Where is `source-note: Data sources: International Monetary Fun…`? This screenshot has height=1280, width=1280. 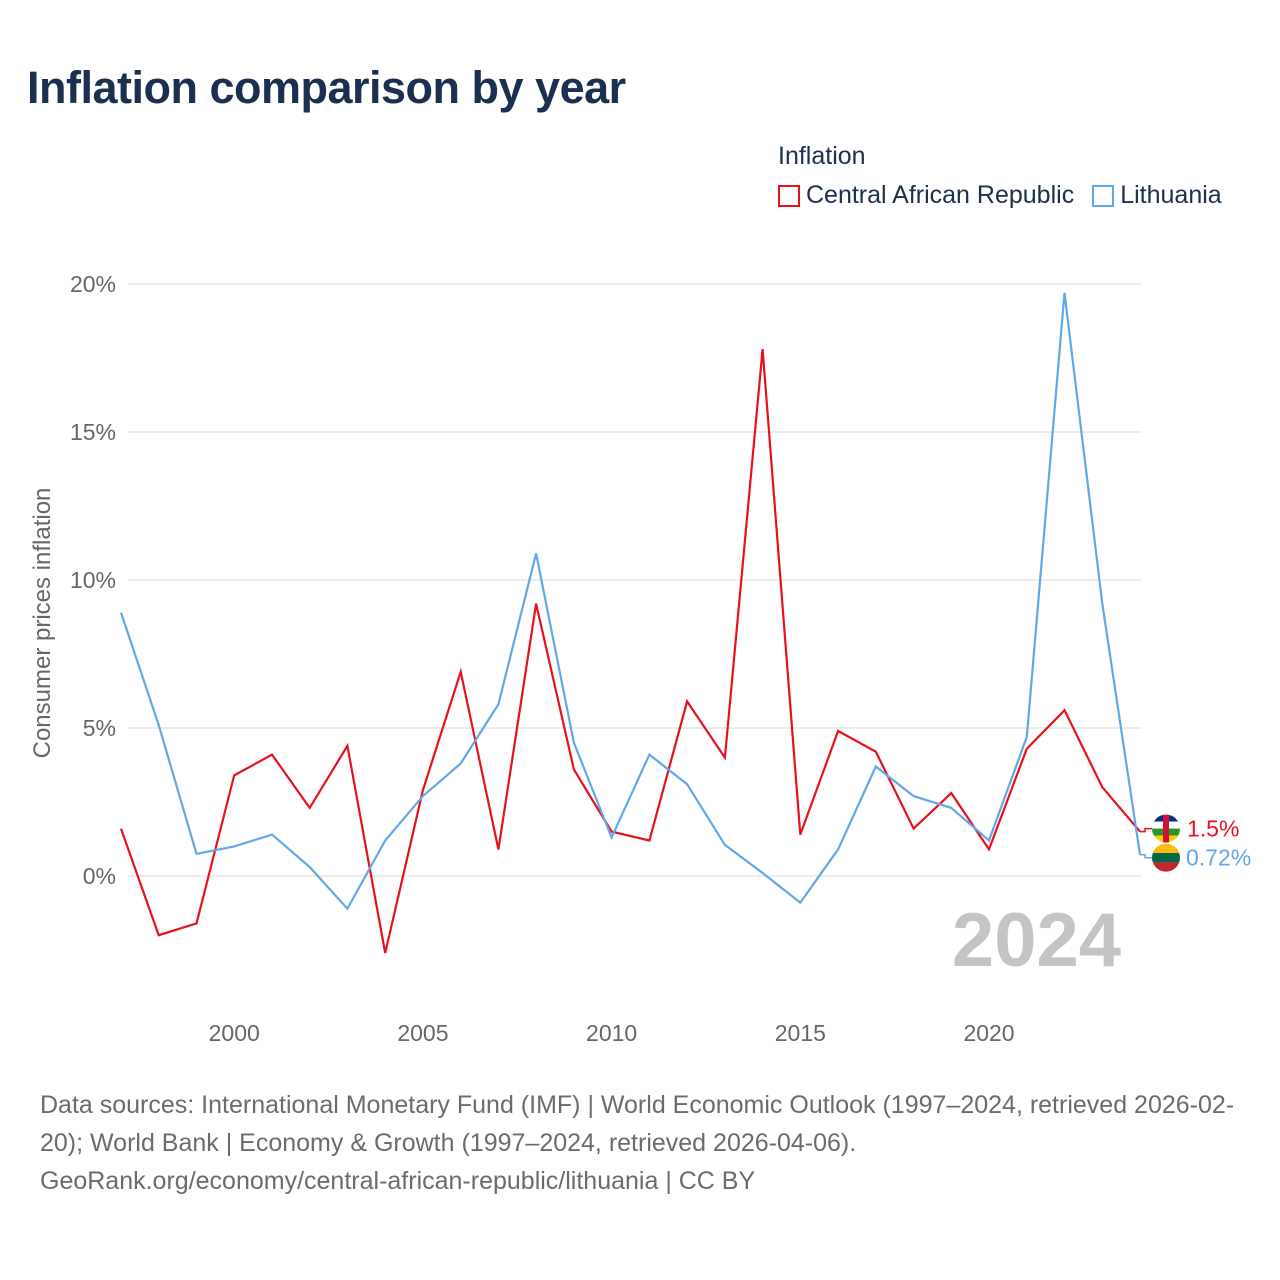 source-note: Data sources: International Monetary Fun… is located at coordinates (645, 1143).